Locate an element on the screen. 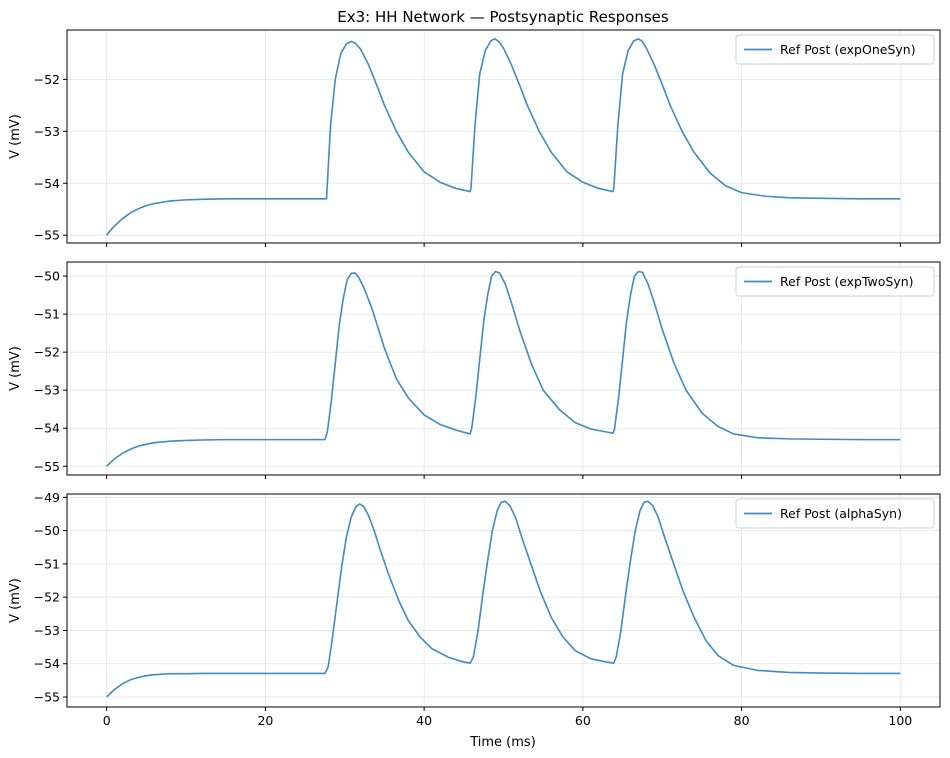  legend: Ref Post (expTwoSyn) is located at coordinates (835, 281).